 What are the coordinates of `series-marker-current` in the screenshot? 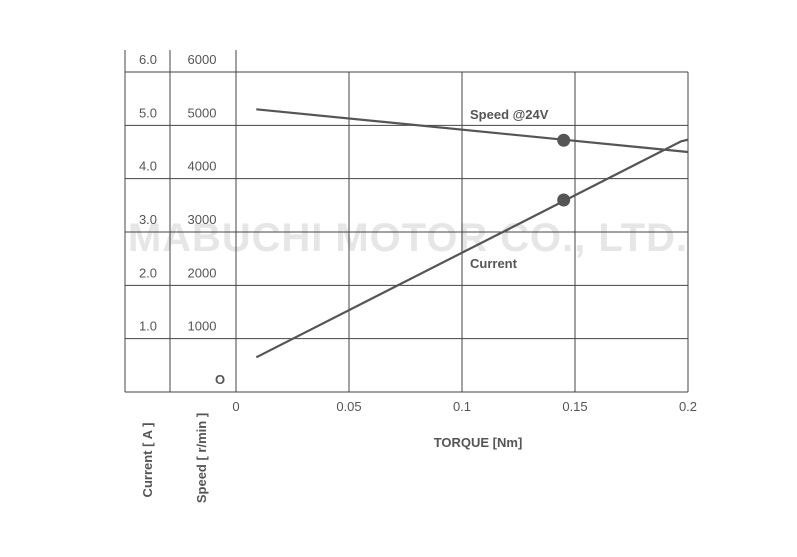 It's located at (564, 200).